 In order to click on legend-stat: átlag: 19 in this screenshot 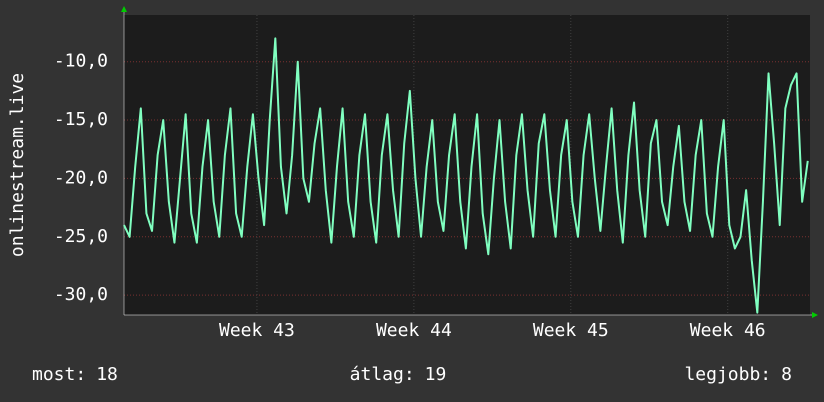, I will do `click(398, 374)`.